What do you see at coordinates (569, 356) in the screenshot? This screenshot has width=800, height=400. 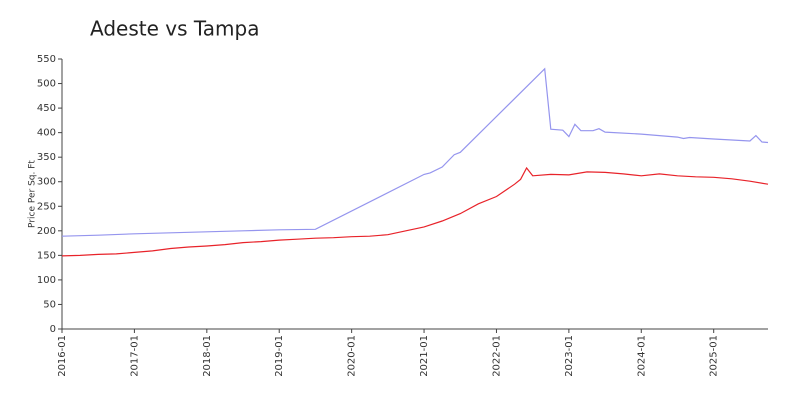 I see `x-tick-label: 2023-01` at bounding box center [569, 356].